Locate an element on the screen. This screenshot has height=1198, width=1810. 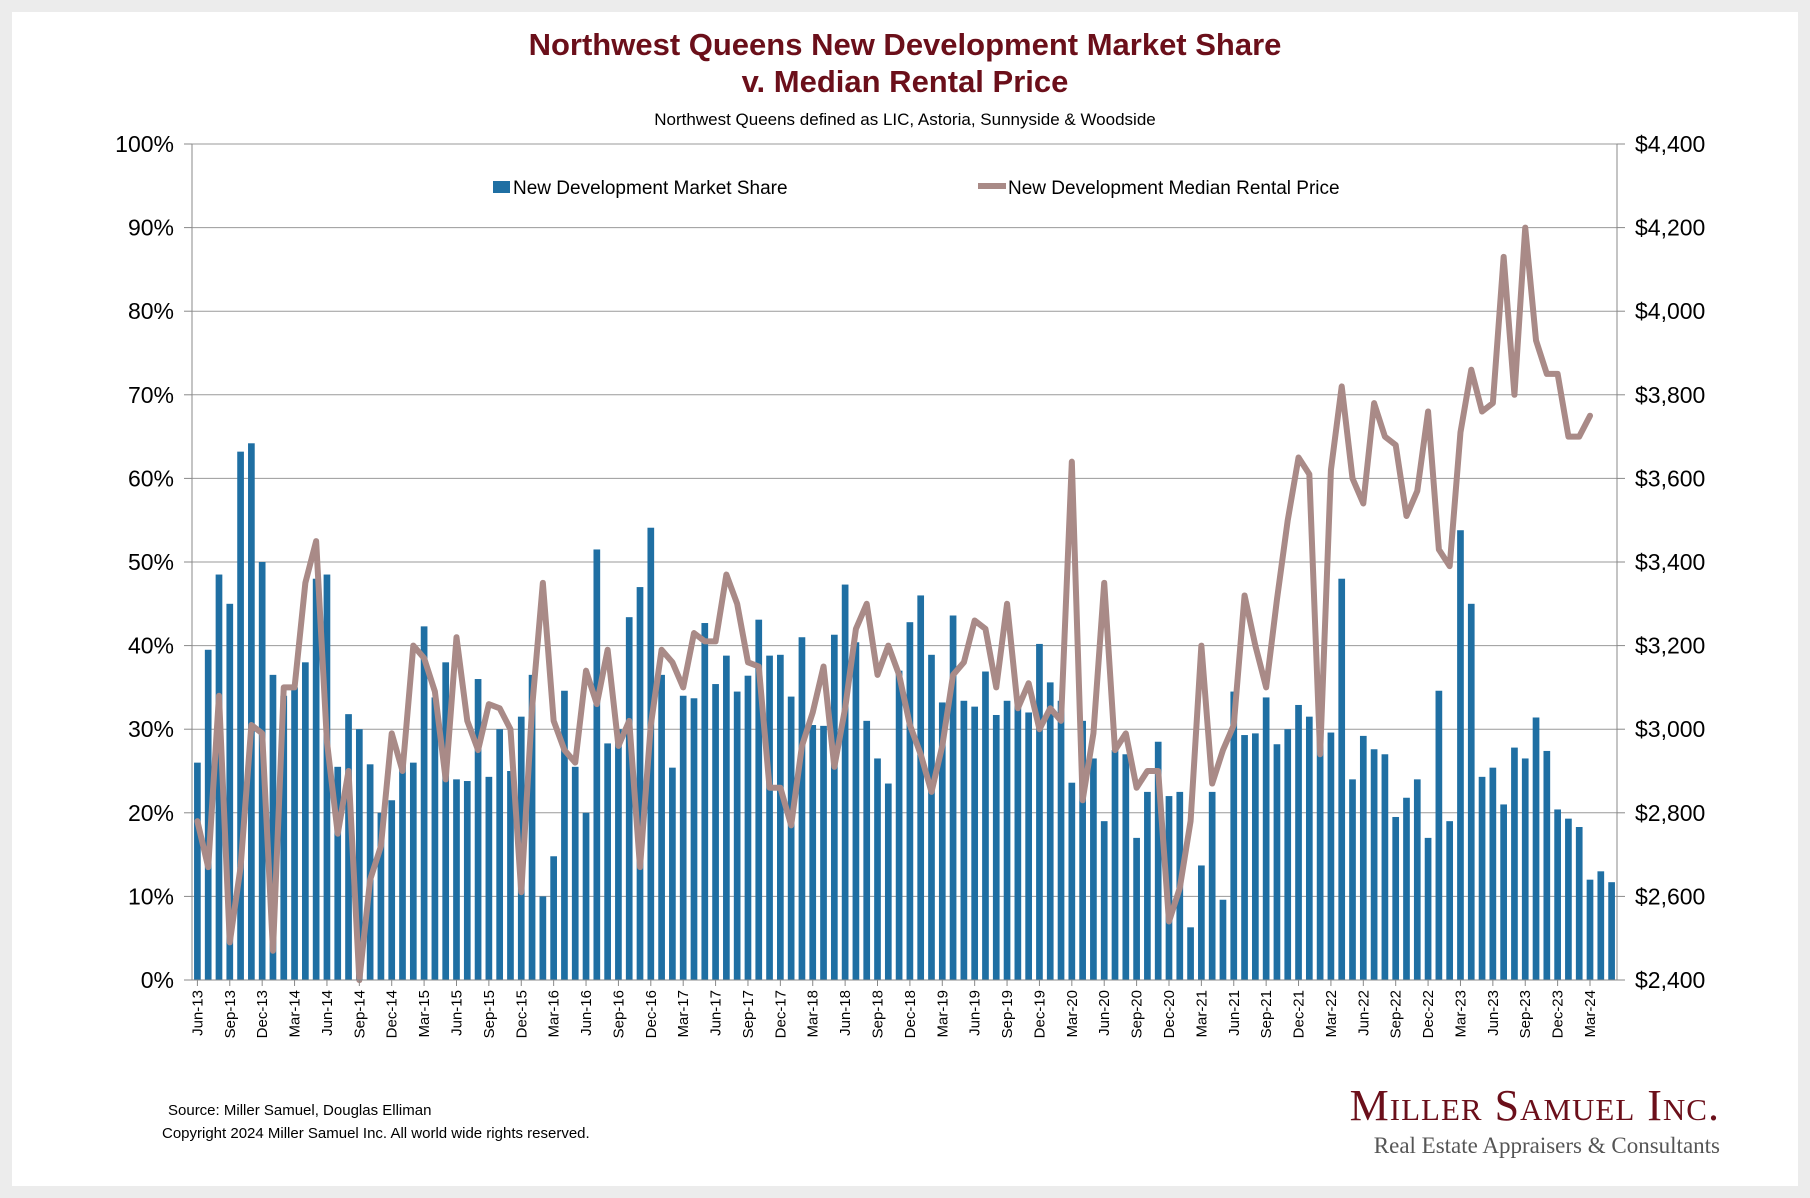
x-tick-label: Dec-21 is located at coordinates (1299, 1014).